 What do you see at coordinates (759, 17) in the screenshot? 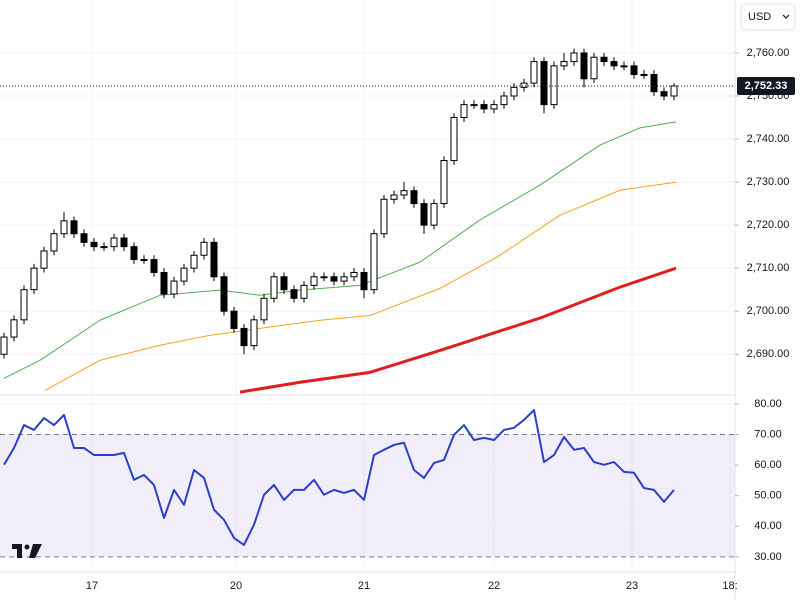
I see `currency-label: USD` at bounding box center [759, 17].